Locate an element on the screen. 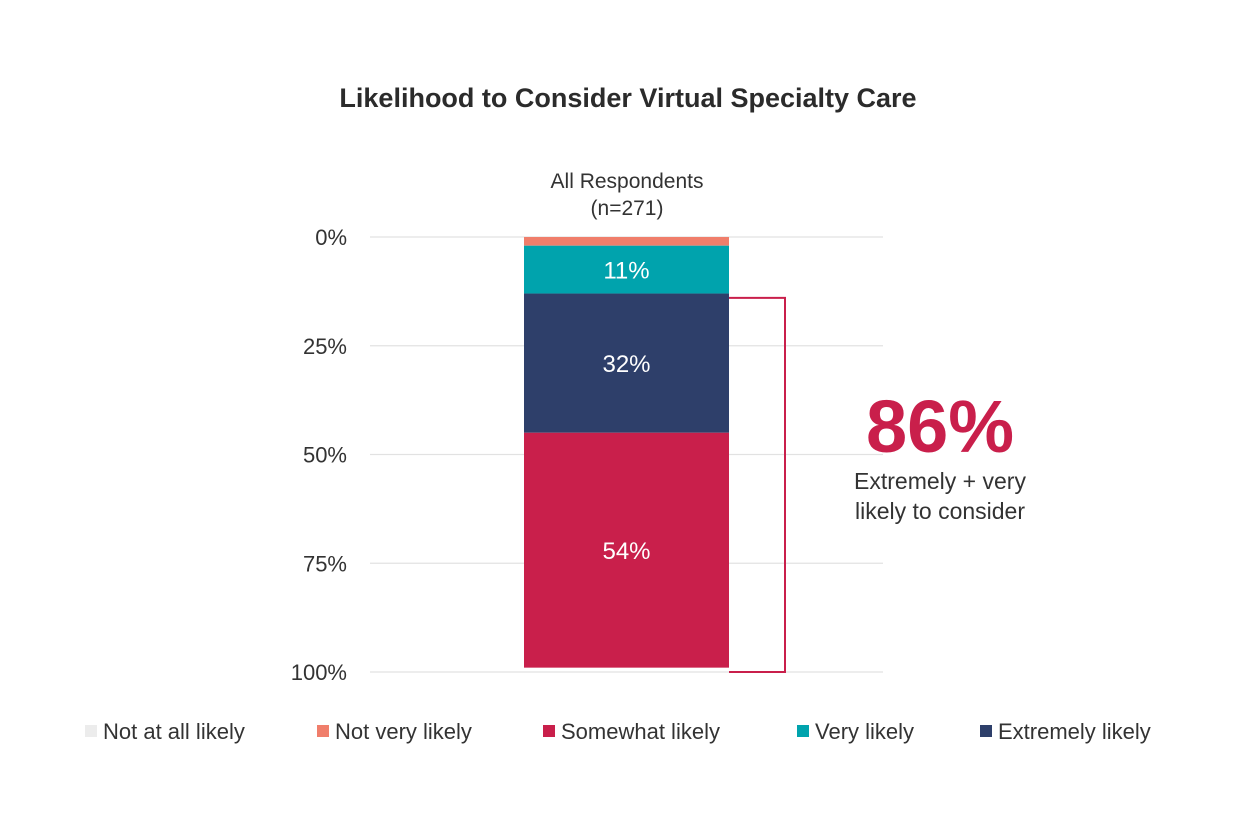  annotation-bracket is located at coordinates (757, 484).